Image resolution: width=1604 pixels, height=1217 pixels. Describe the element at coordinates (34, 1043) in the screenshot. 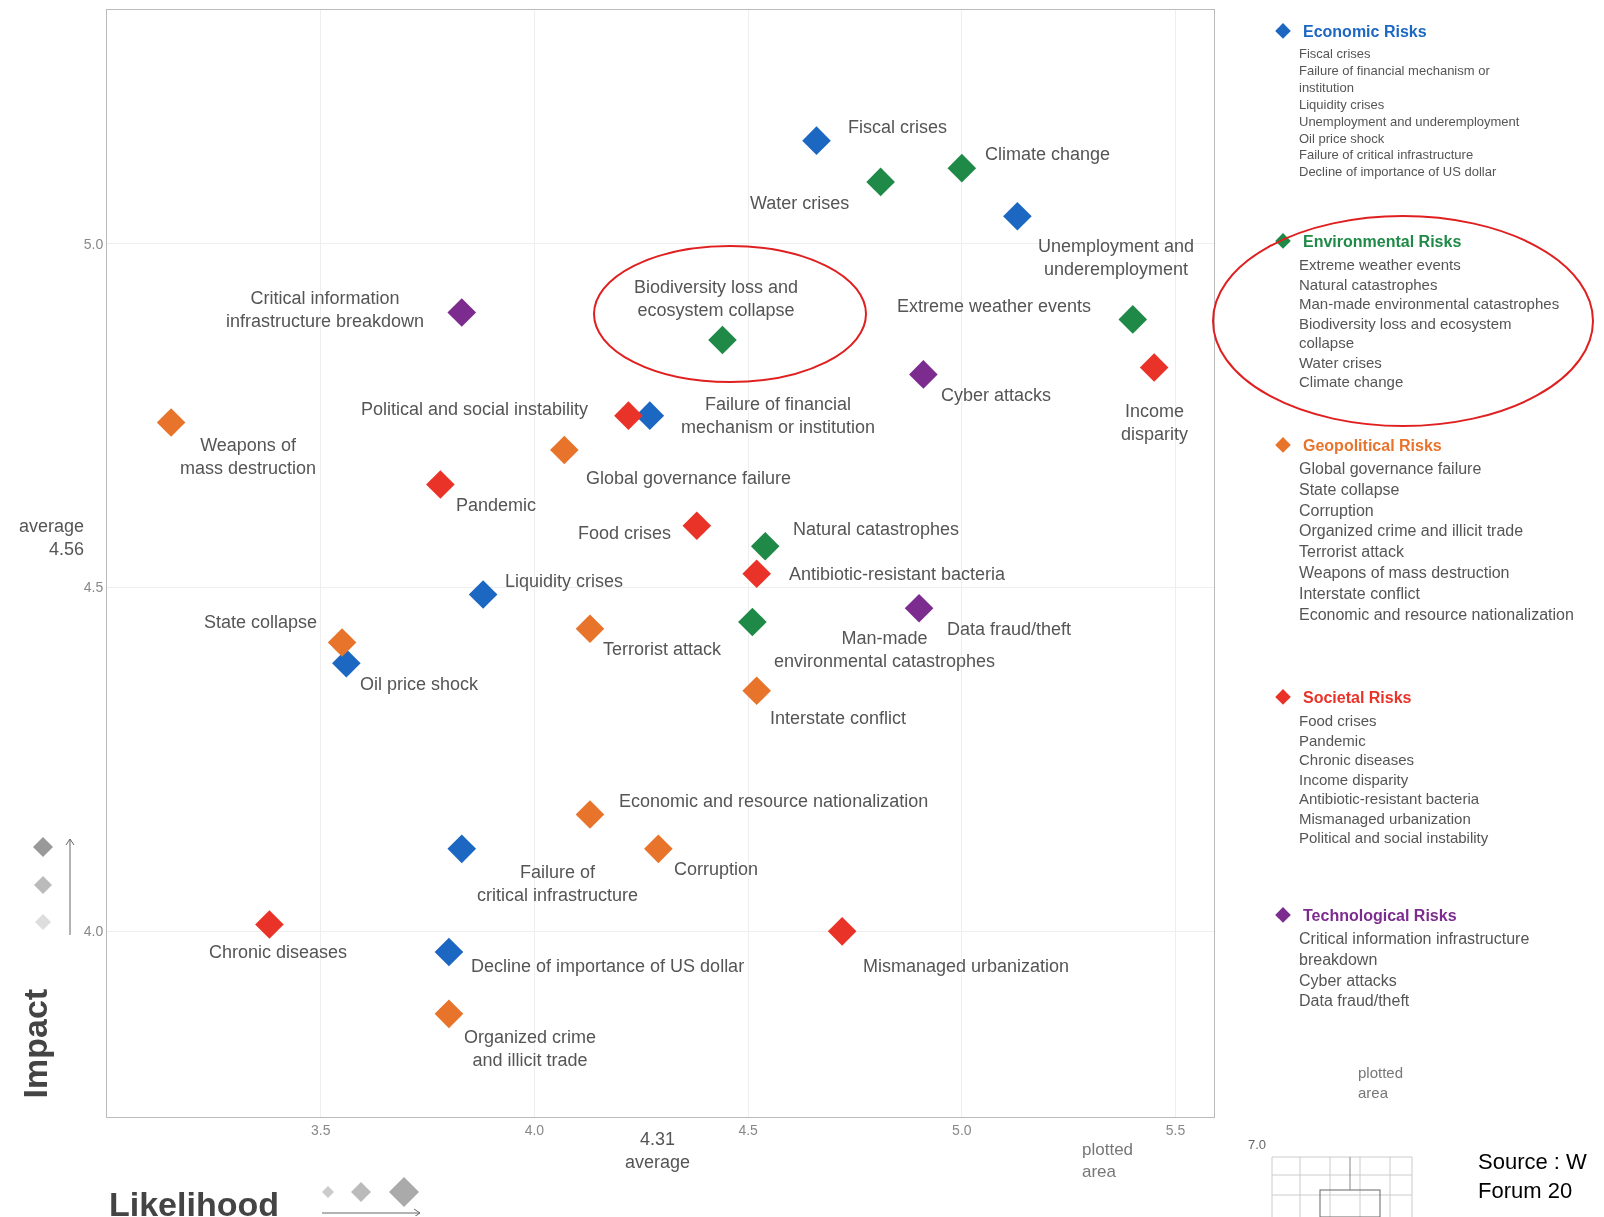

I see `y-axis-title: Impact` at that location.